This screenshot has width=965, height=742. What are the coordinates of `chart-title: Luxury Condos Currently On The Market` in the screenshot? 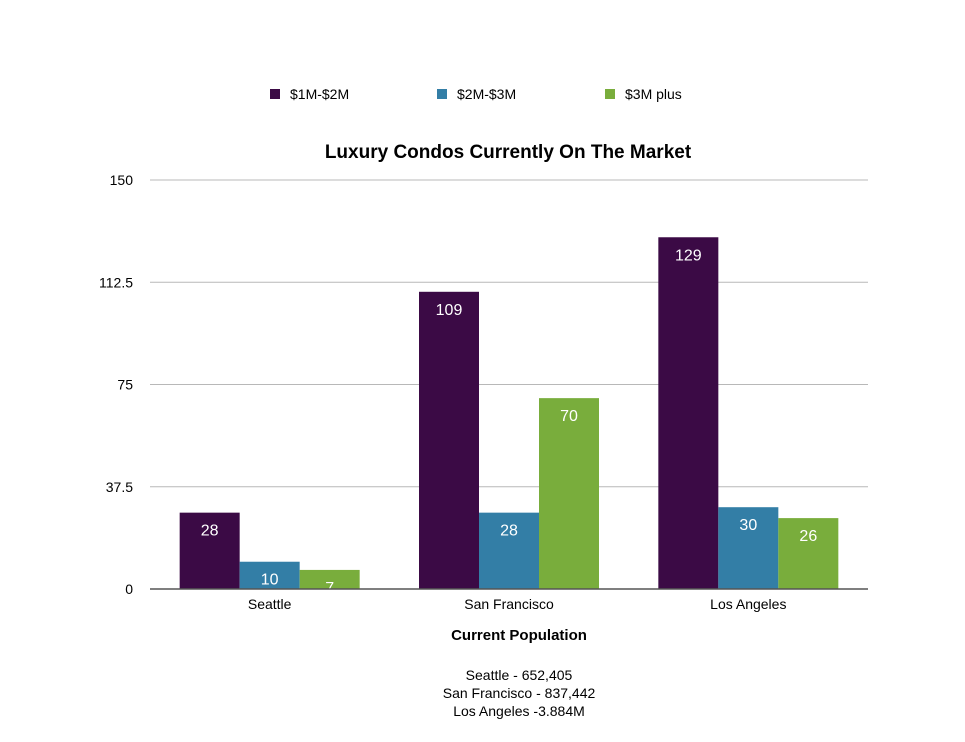 It's located at (508, 152).